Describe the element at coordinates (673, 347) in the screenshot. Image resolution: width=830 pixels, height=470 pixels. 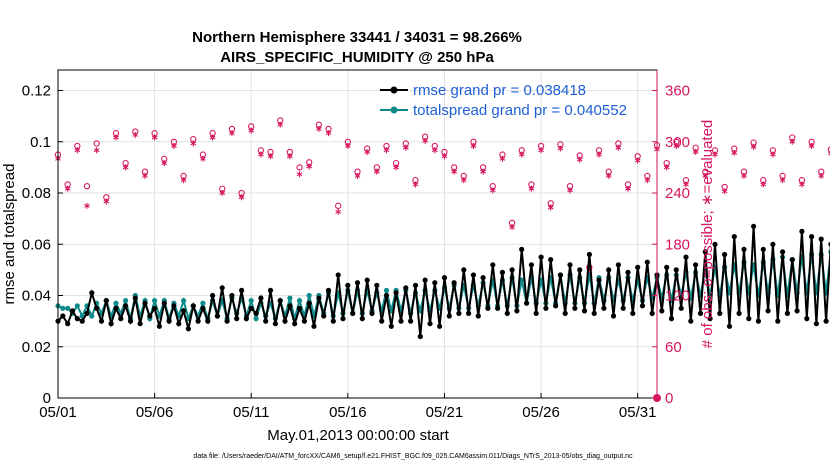
I see `right-y-tick-label: 60` at that location.